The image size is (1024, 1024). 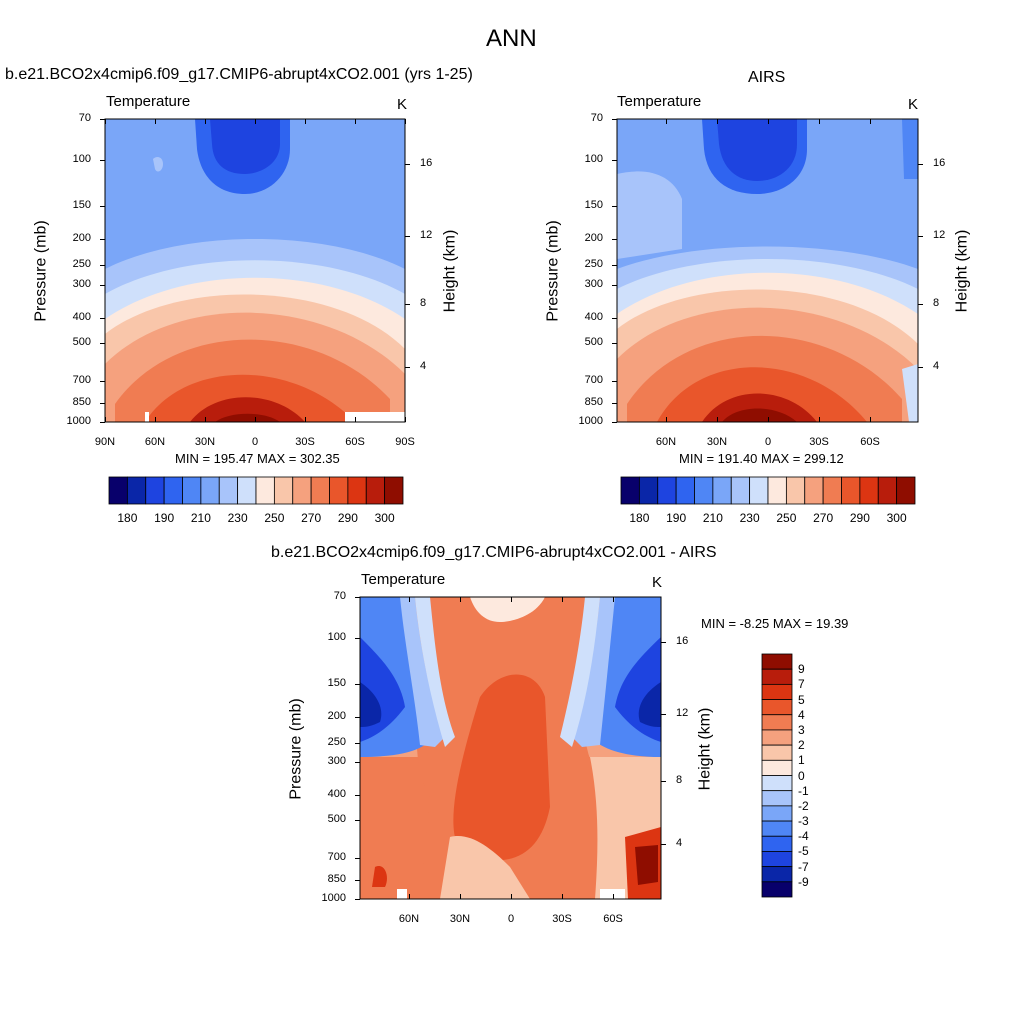 I want to click on lat-tick-label: 30N, so click(x=205, y=442).